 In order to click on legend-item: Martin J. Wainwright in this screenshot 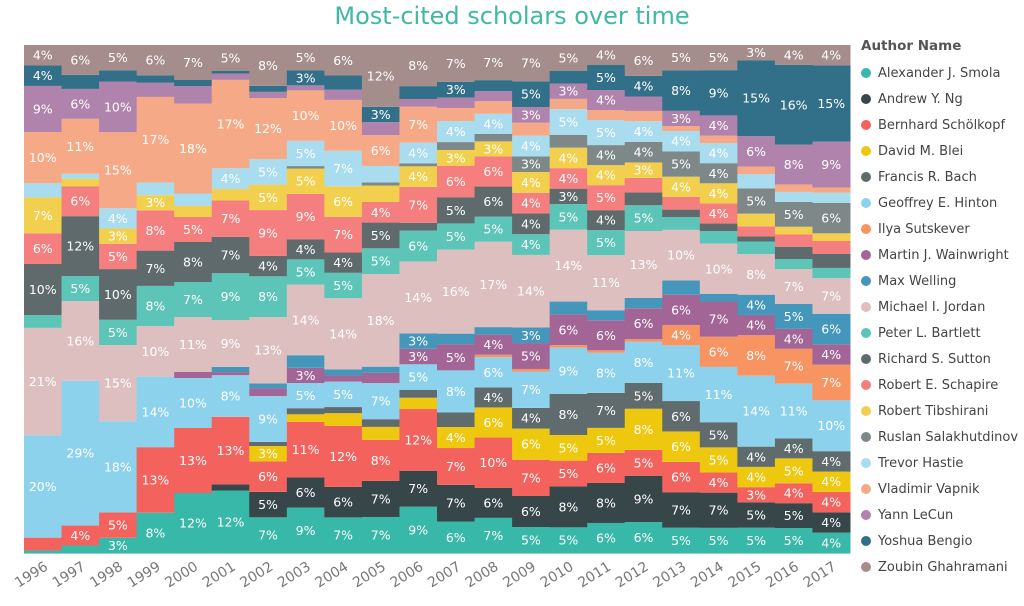, I will do `click(939, 255)`.